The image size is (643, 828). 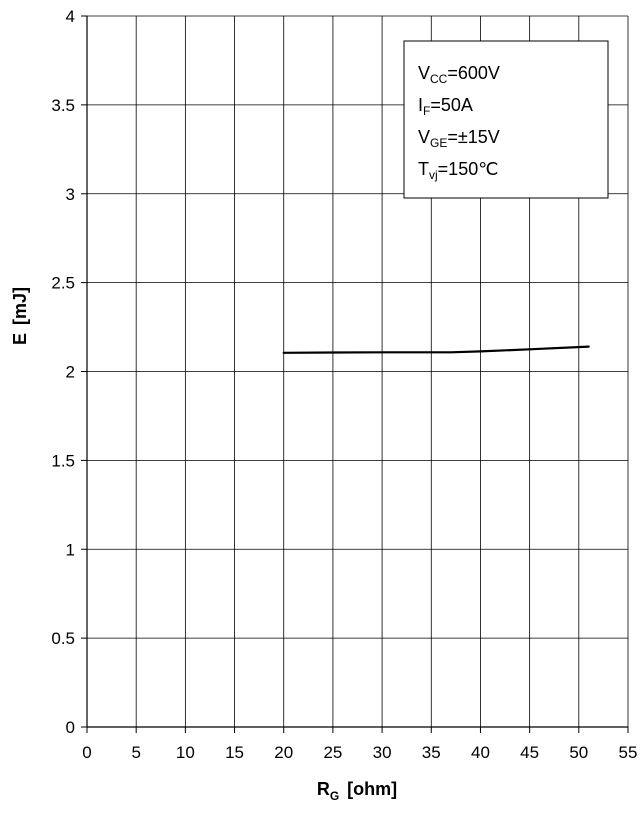 I want to click on y-tick-label: 2.5, so click(x=63, y=283).